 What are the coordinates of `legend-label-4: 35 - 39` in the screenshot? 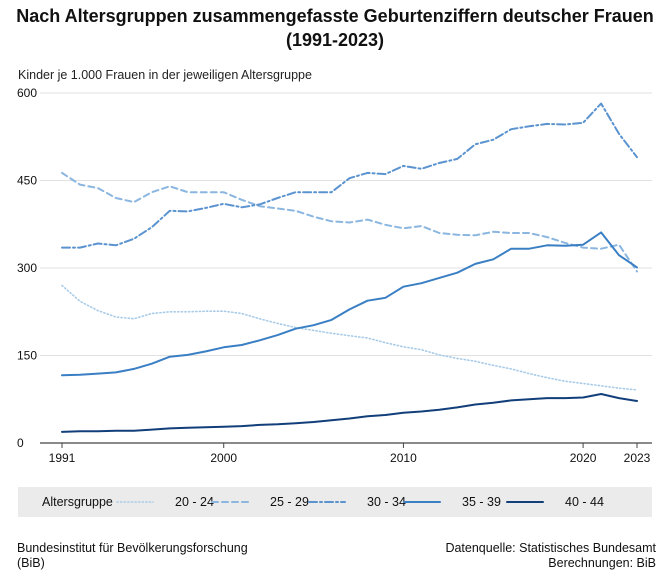 It's located at (481, 502).